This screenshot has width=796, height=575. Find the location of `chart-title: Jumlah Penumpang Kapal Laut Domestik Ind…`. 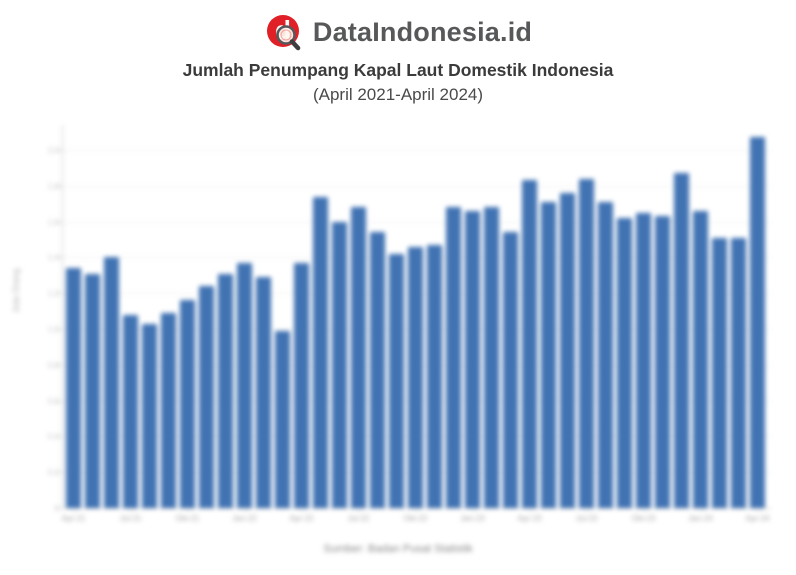

chart-title: Jumlah Penumpang Kapal Laut Domestik Ind… is located at coordinates (398, 70).